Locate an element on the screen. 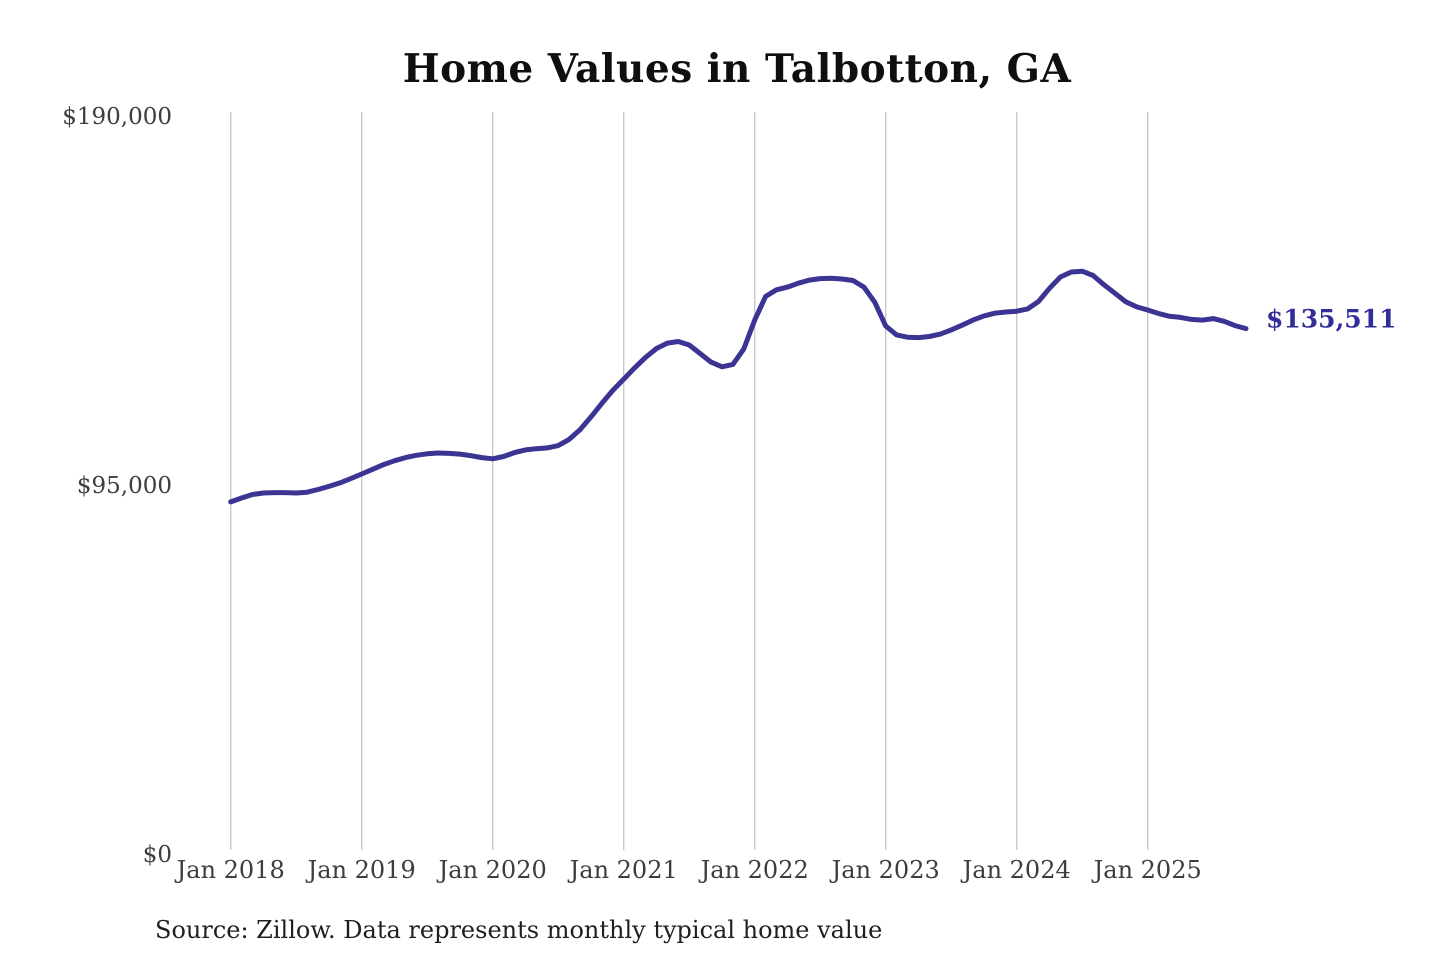  x-tick-label: Jan 2019 is located at coordinates (361, 870).